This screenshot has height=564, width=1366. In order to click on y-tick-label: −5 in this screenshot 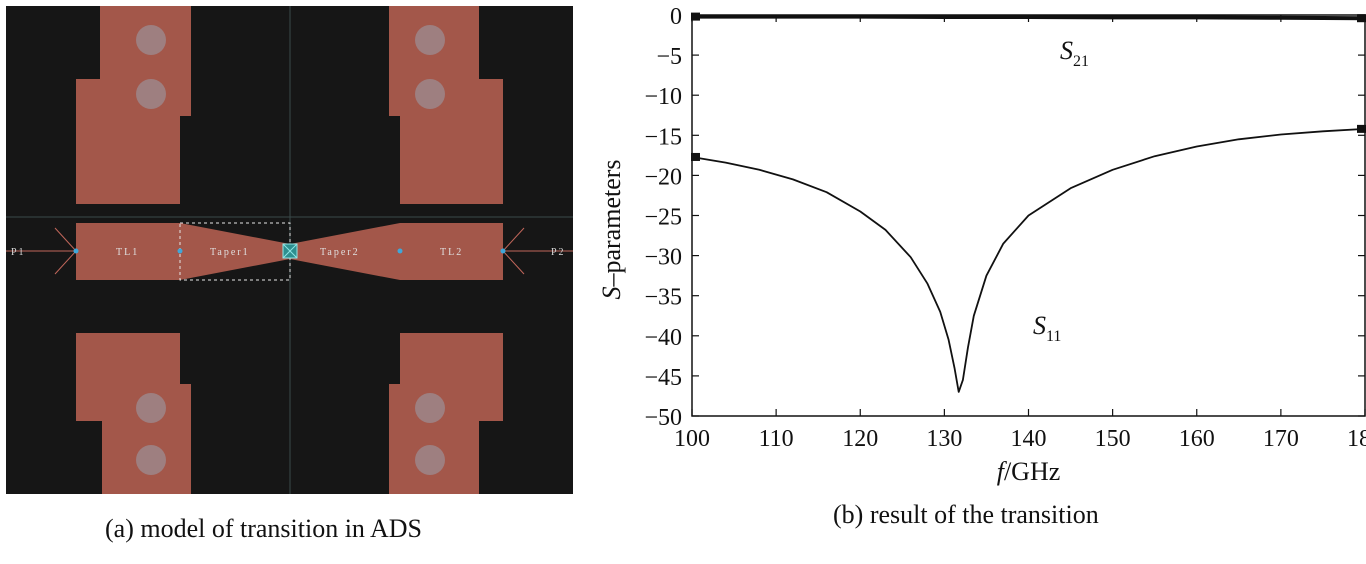, I will do `click(669, 57)`.